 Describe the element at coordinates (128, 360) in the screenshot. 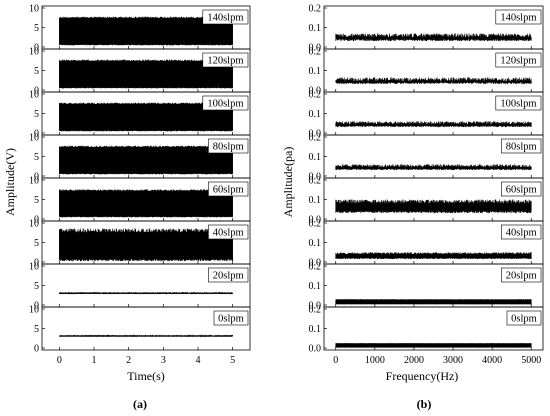

I see `x-tick-label: 2` at that location.